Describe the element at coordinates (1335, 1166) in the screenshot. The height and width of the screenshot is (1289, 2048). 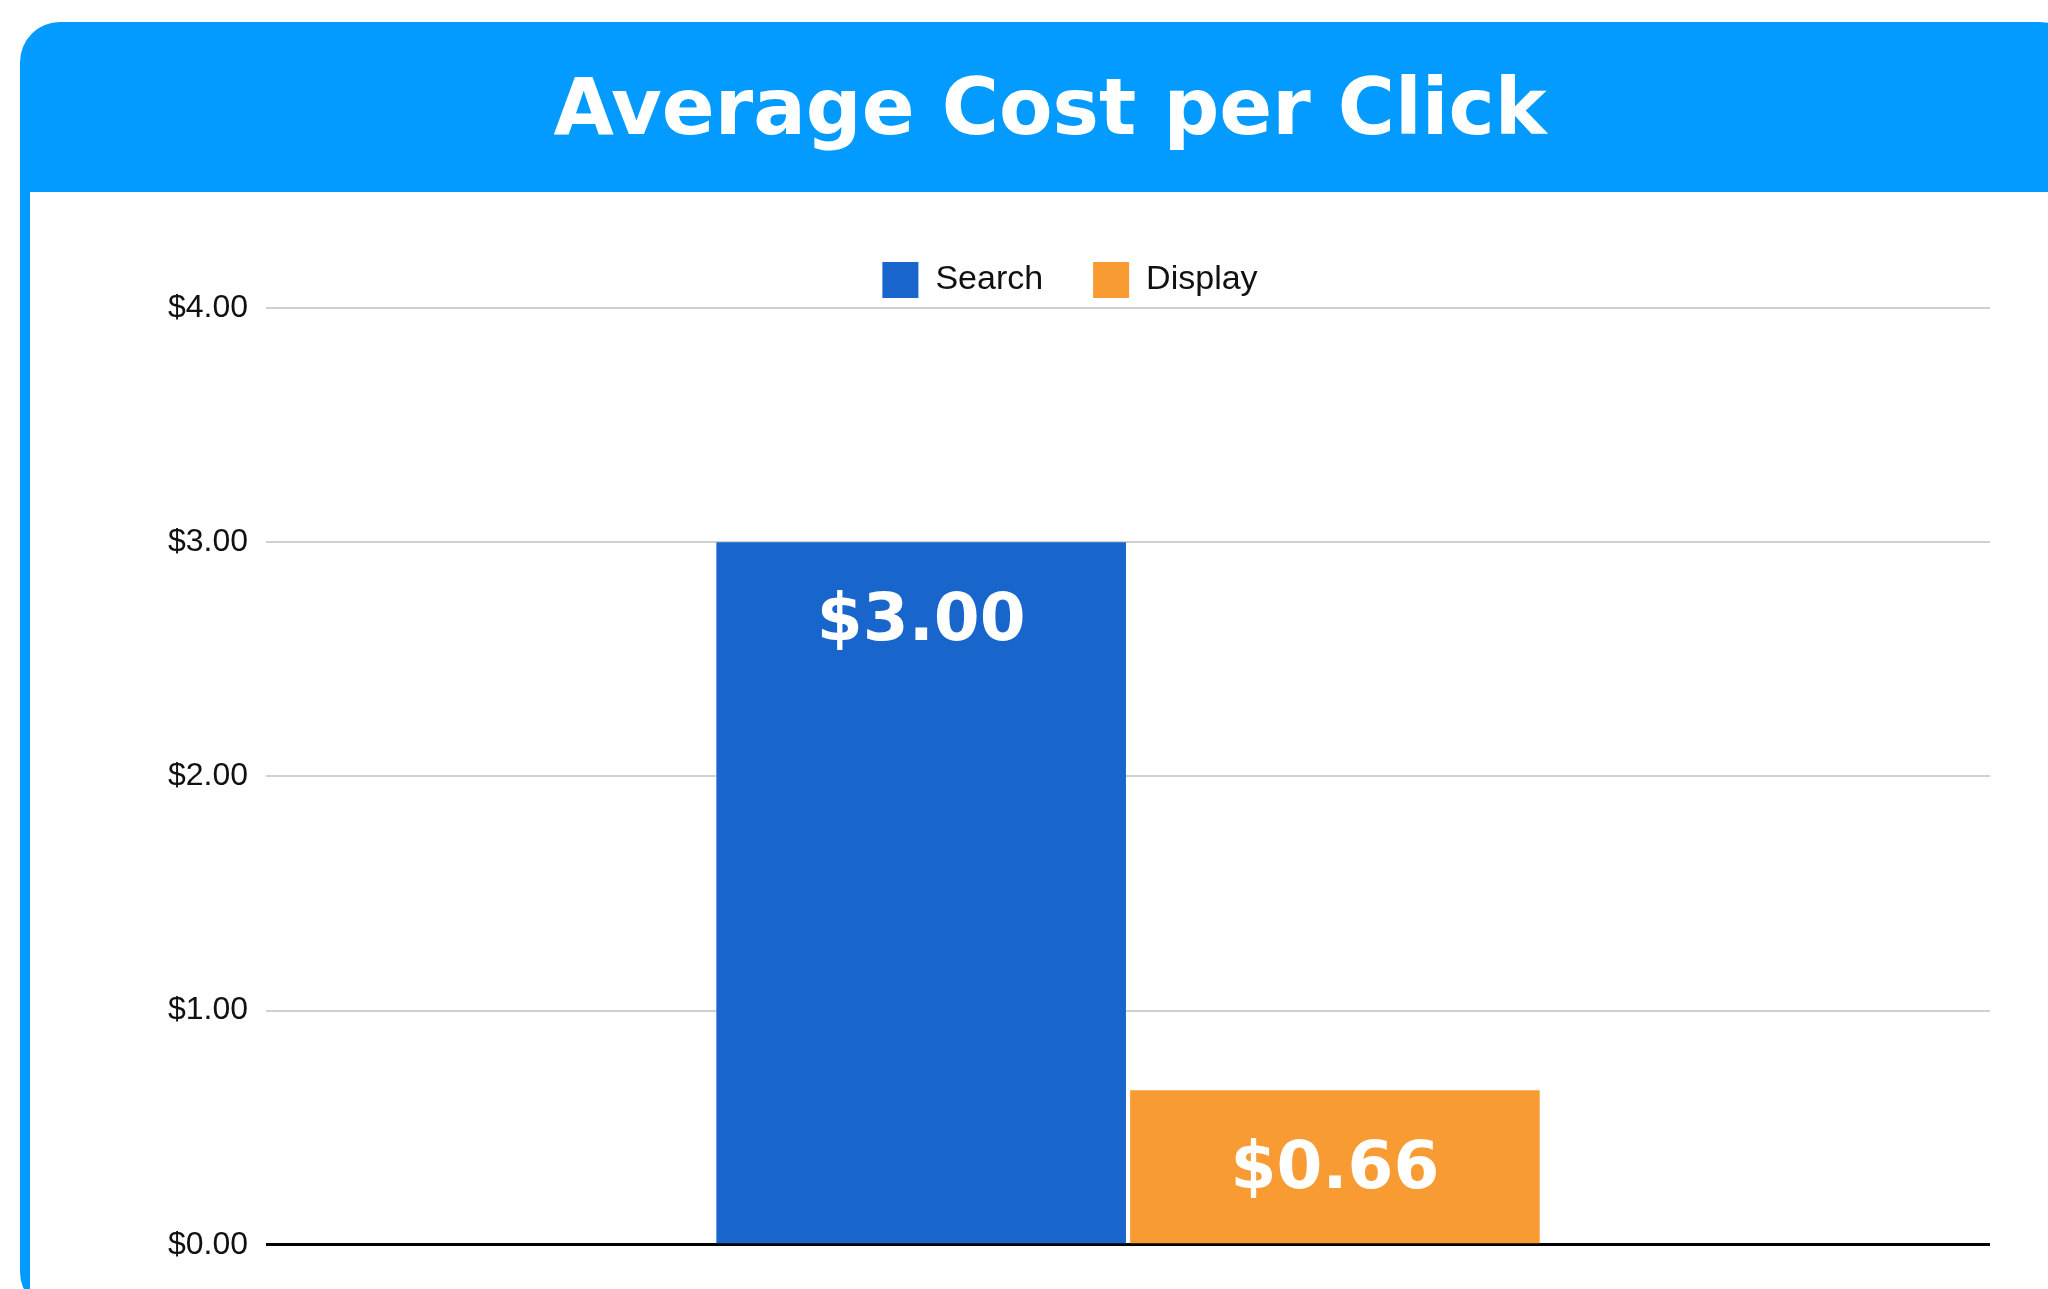
I see `data-label: $0.66` at that location.